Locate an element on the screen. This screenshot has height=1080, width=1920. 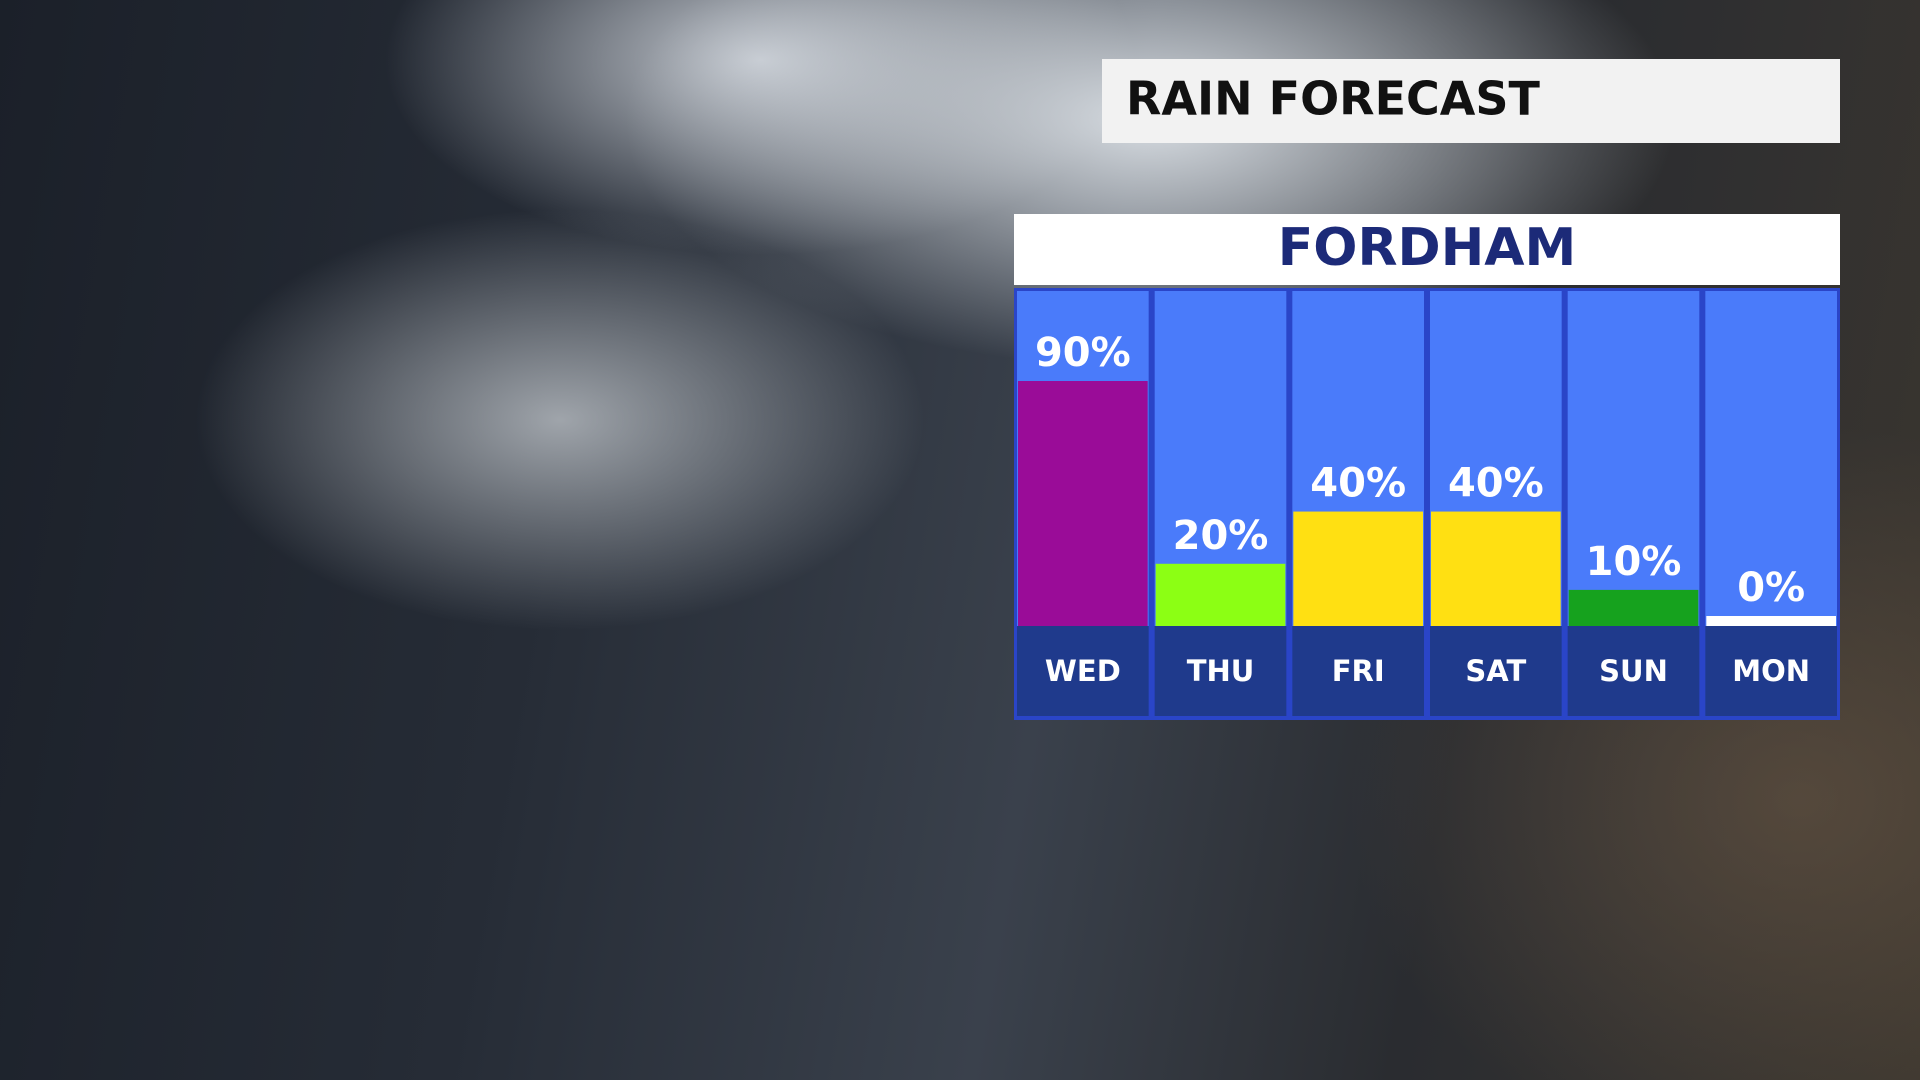
title-box is located at coordinates (1471, 101).